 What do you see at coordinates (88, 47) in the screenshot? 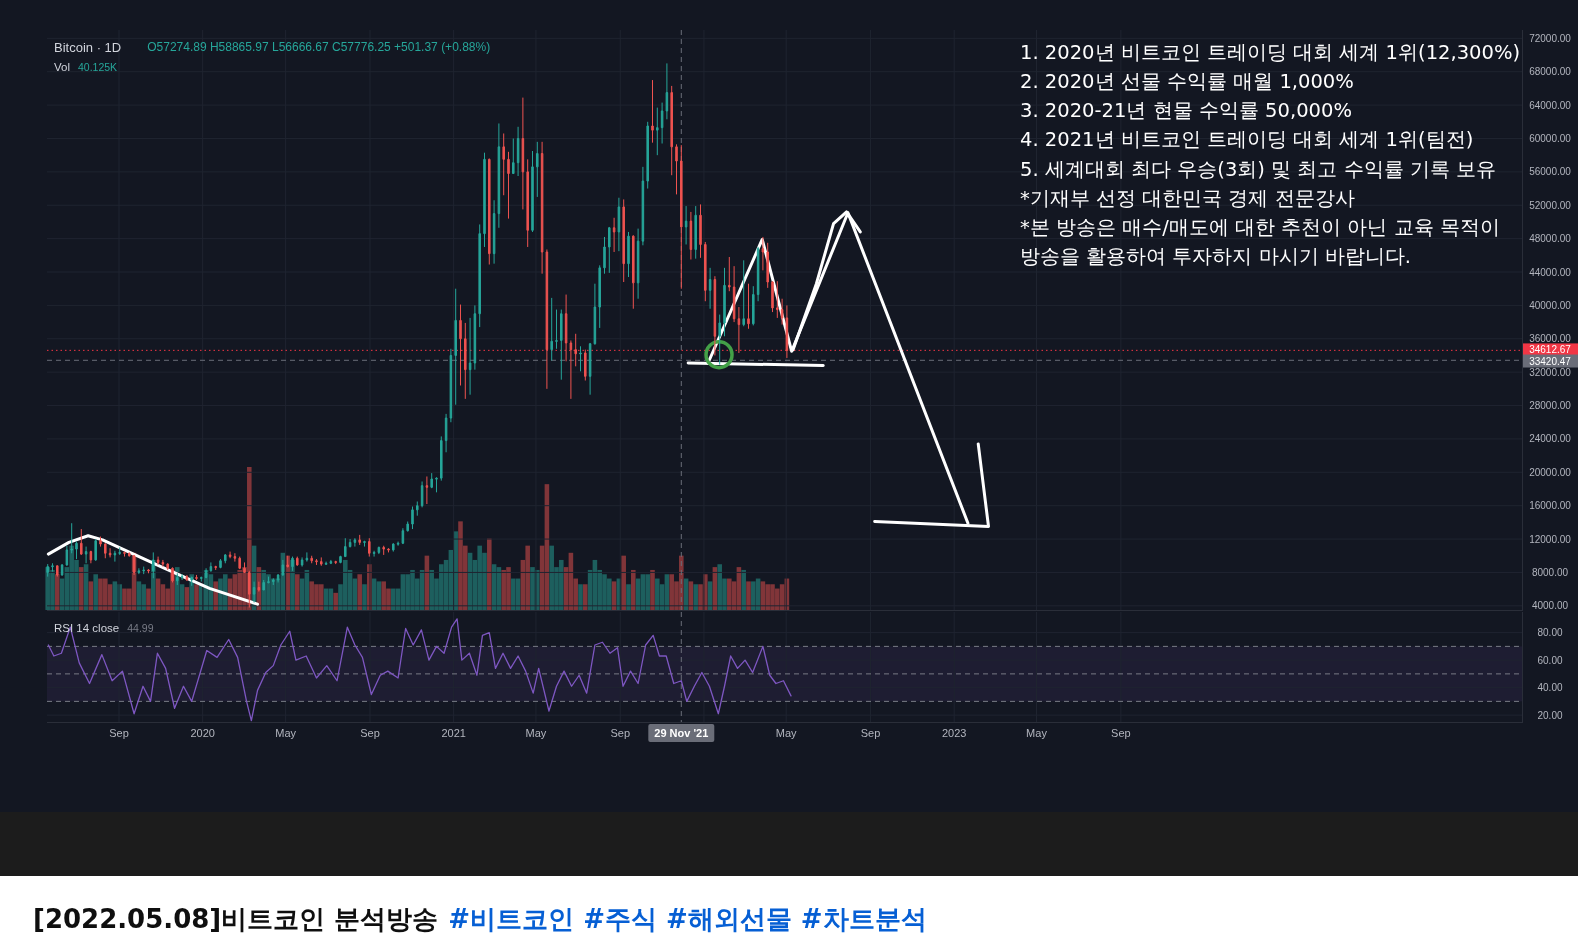
I see `text: Bitcoin · 1D` at bounding box center [88, 47].